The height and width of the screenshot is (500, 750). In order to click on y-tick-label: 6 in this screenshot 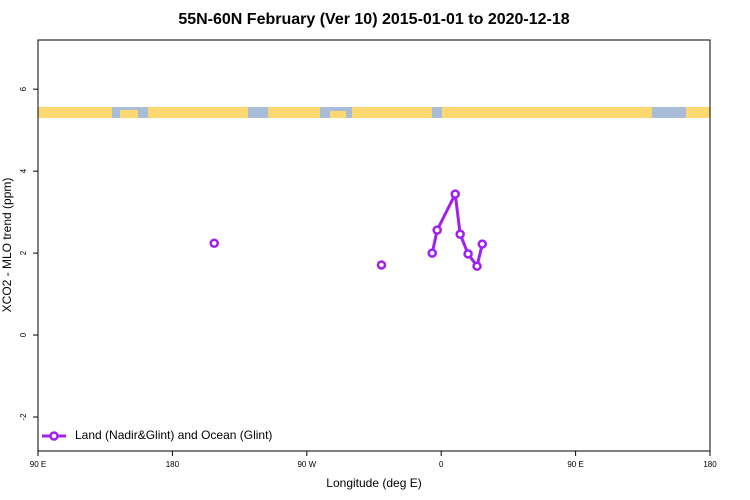, I will do `click(23, 88)`.